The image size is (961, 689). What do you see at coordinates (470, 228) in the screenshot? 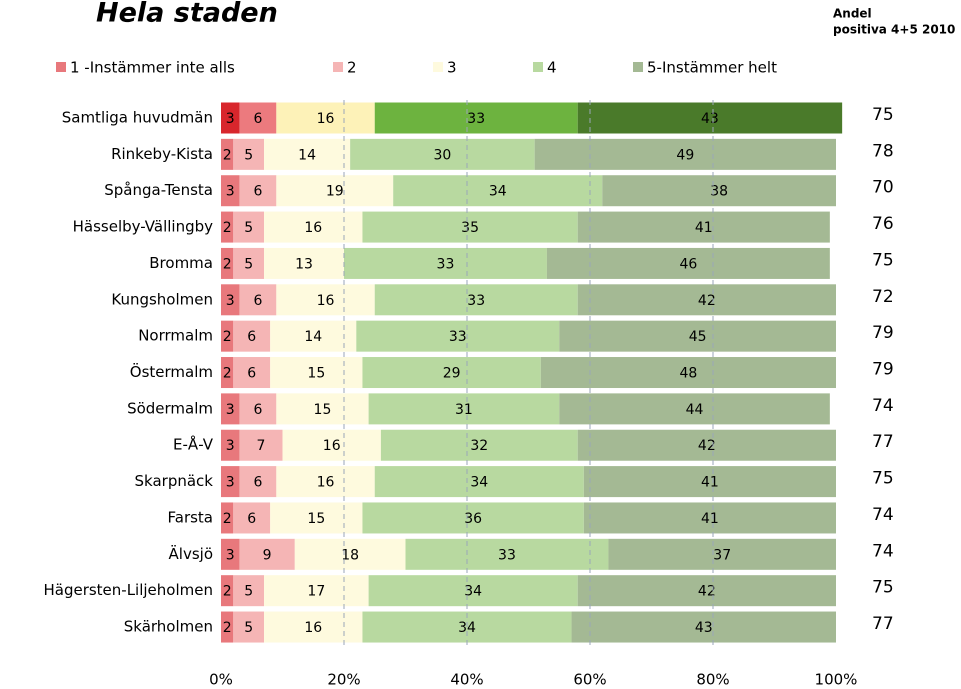
I see `data-label: 35` at bounding box center [470, 228].